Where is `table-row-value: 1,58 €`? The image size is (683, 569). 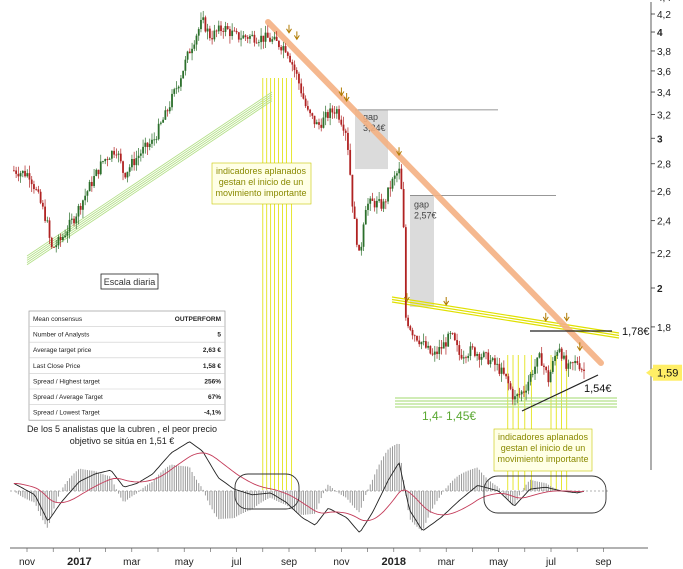 table-row-value: 1,58 € is located at coordinates (212, 366).